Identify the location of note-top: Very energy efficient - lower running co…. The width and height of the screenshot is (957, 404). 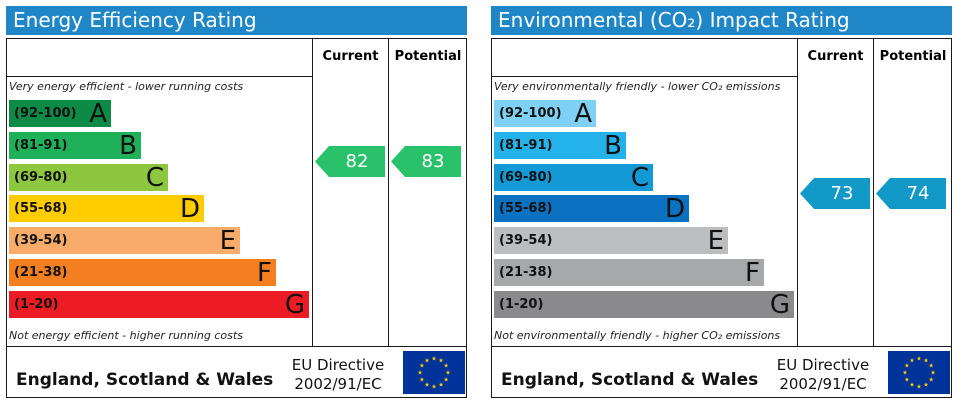
(126, 86).